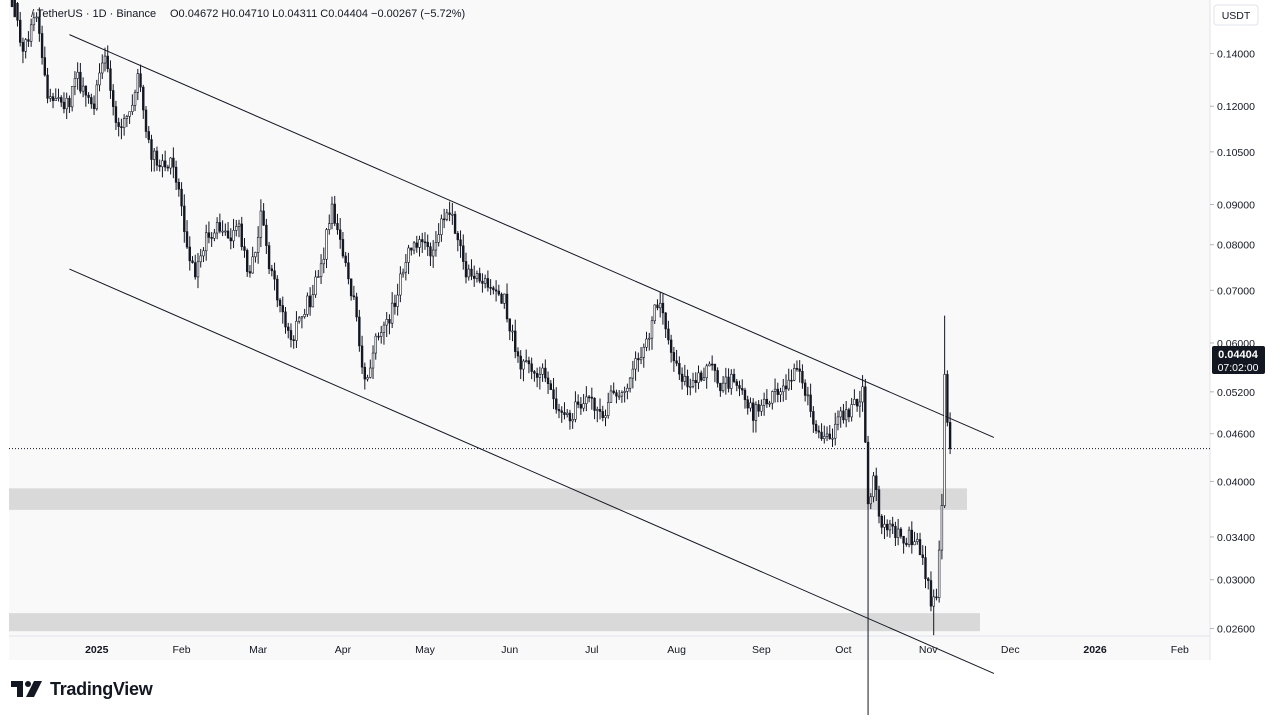 Image resolution: width=1280 pixels, height=720 pixels. I want to click on price-tick-label: 0.09000, so click(1236, 205).